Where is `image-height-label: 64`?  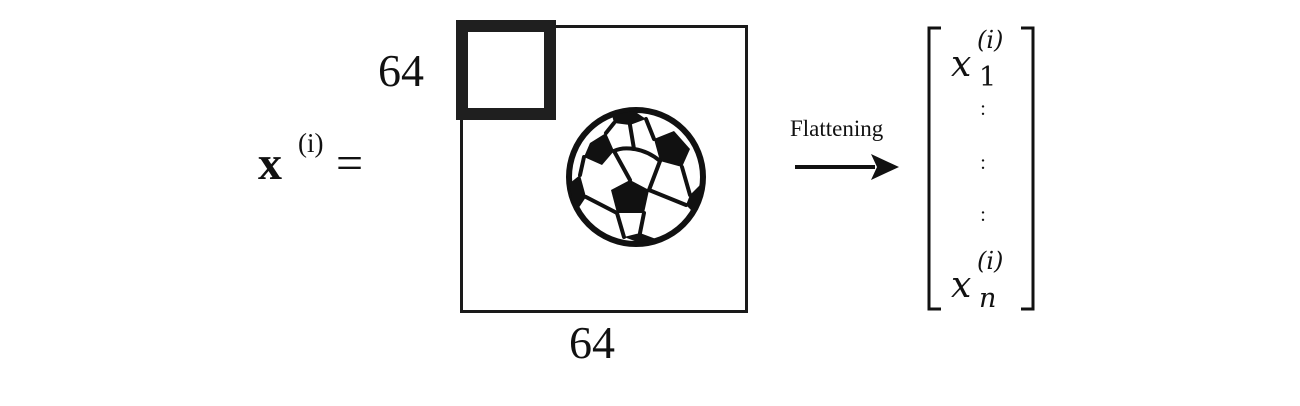 image-height-label: 64 is located at coordinates (401, 70).